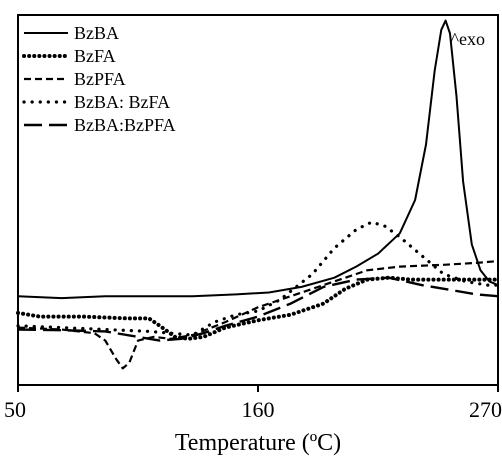 The height and width of the screenshot is (465, 502). I want to click on exo-annotation: ^exo, so click(468, 39).